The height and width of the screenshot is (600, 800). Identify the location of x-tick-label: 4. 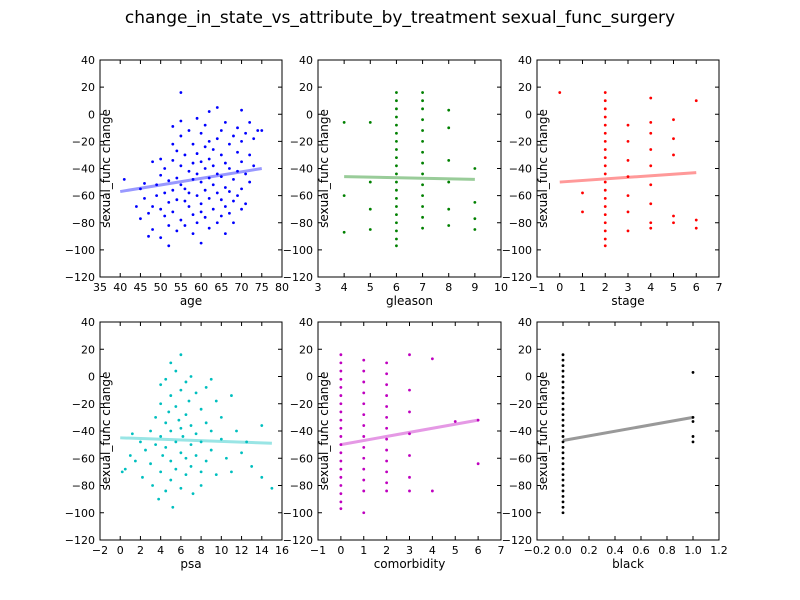
(432, 550).